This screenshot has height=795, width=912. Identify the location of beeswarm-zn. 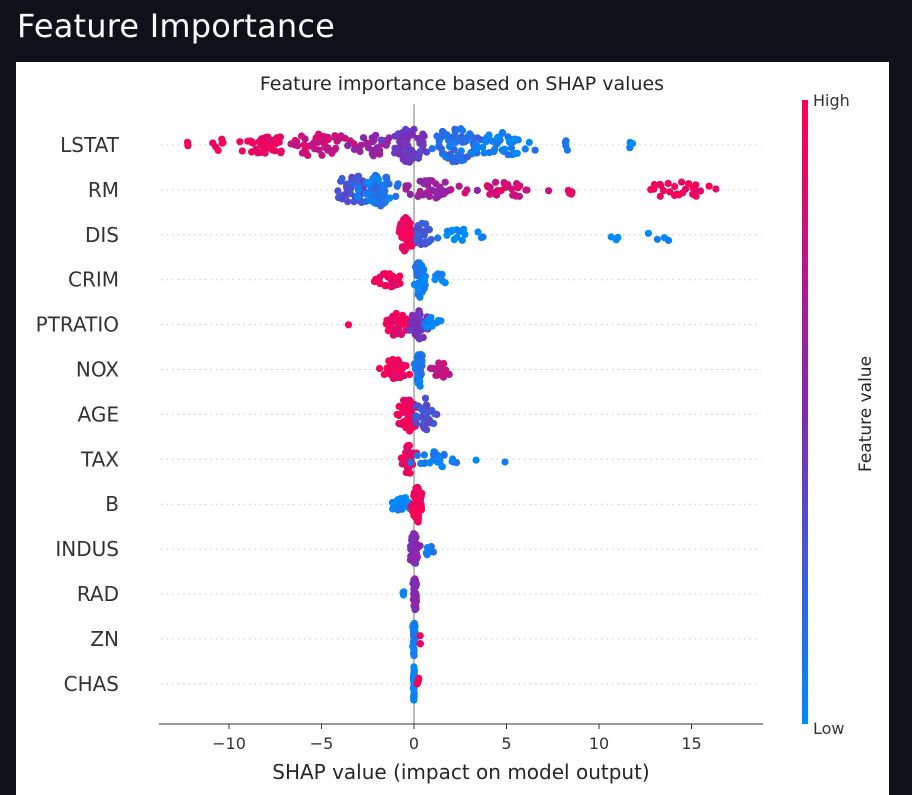
(416, 639).